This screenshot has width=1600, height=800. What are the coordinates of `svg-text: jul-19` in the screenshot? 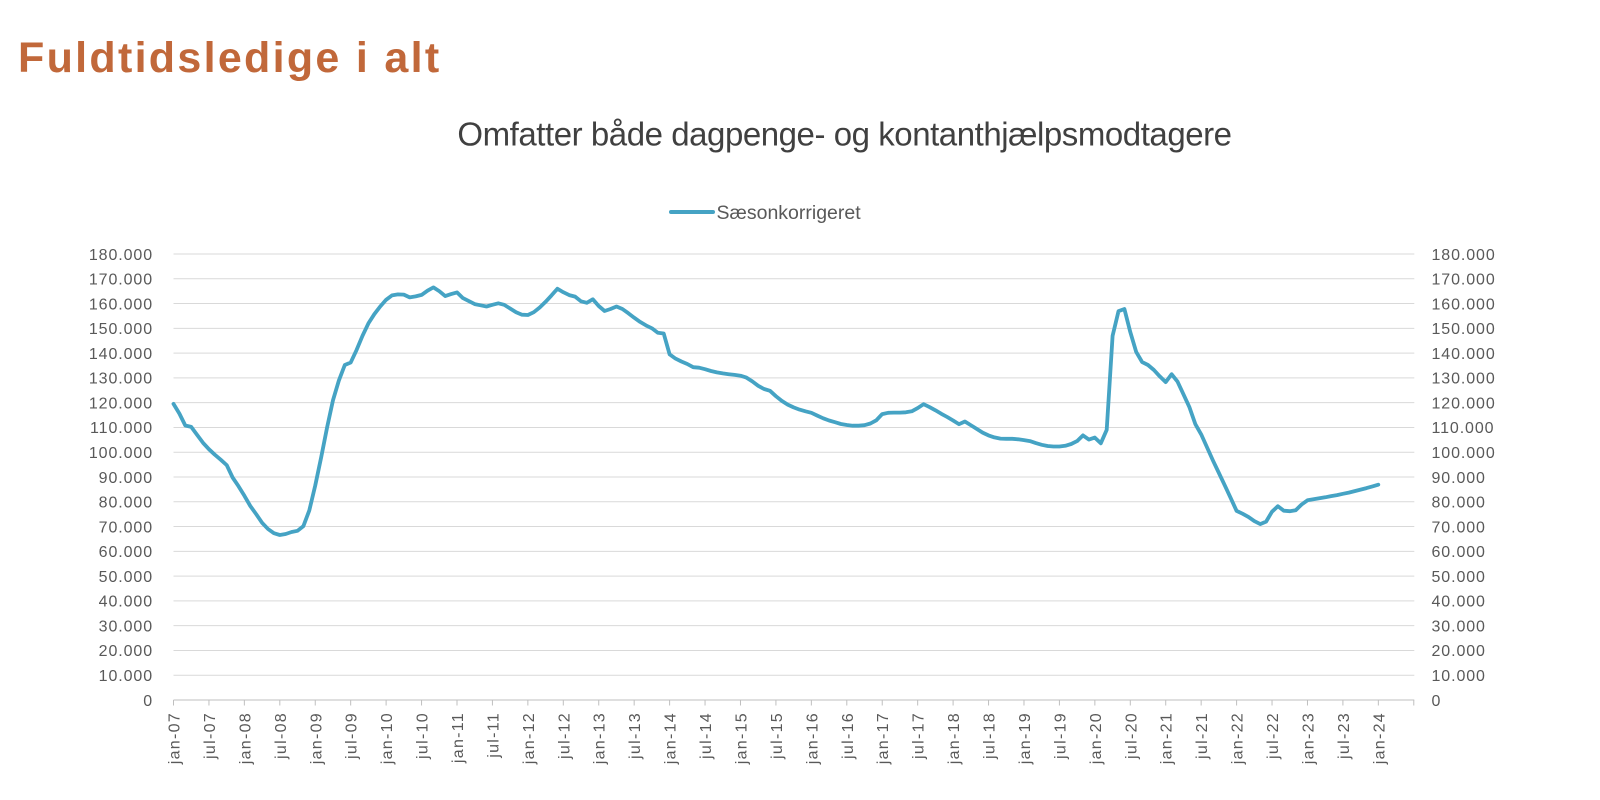 It's located at (1060, 736).